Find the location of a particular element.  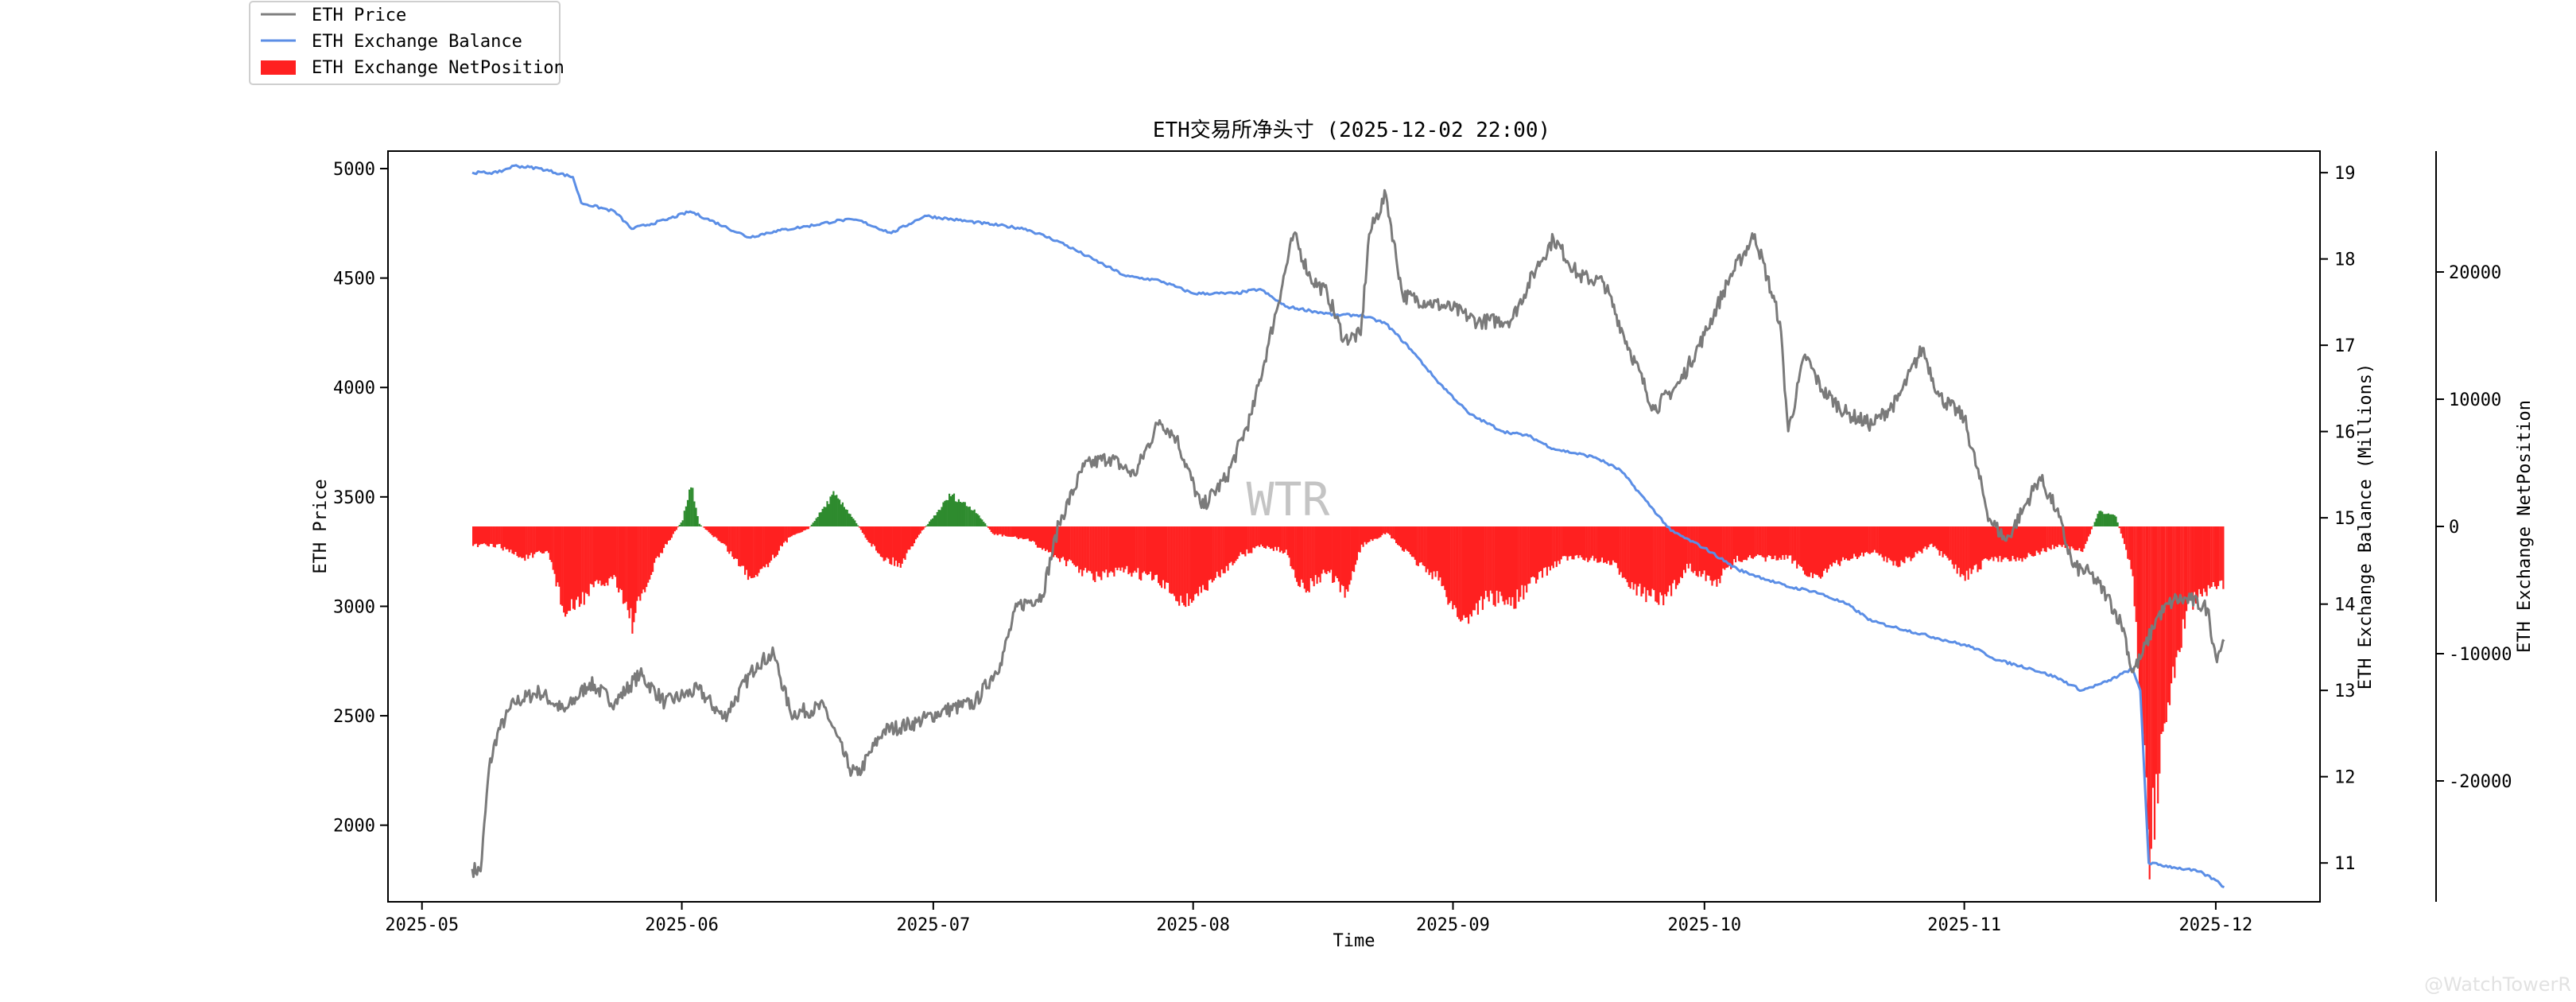

right-axis-label: ETH Exchange Balance (Millions) is located at coordinates (2366, 526).